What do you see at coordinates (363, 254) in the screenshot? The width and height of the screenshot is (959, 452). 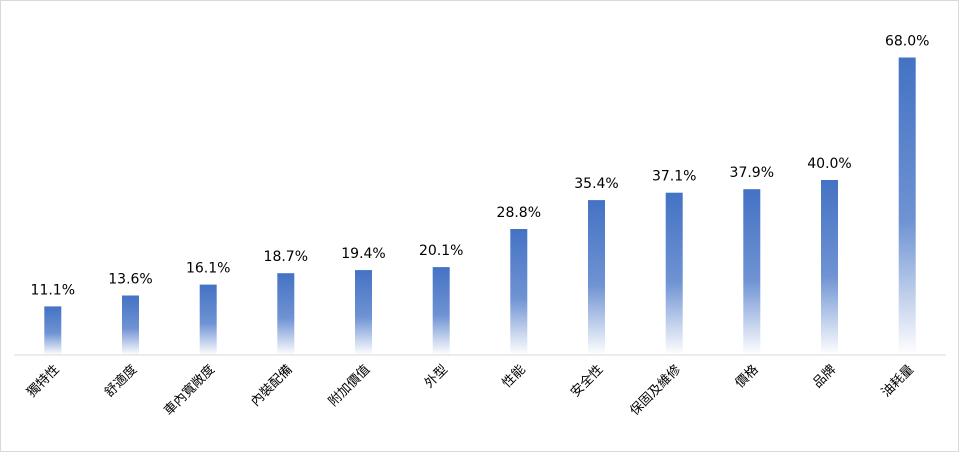 I see `data-label-5: 19.4%` at bounding box center [363, 254].